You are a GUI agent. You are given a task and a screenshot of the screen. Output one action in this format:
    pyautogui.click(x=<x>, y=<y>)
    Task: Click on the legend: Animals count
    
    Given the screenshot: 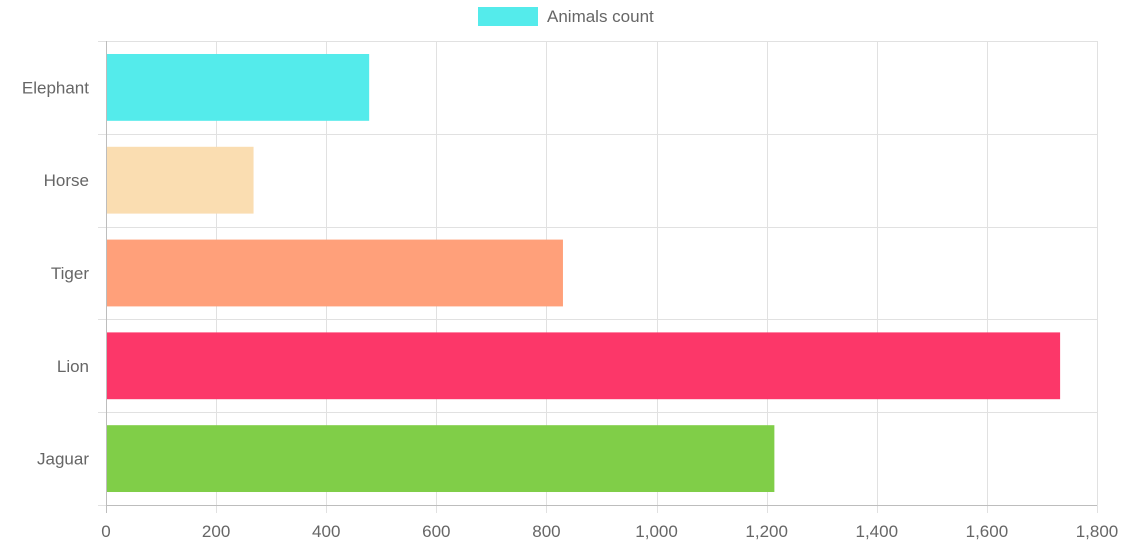 What is the action you would take?
    pyautogui.click(x=566, y=16)
    